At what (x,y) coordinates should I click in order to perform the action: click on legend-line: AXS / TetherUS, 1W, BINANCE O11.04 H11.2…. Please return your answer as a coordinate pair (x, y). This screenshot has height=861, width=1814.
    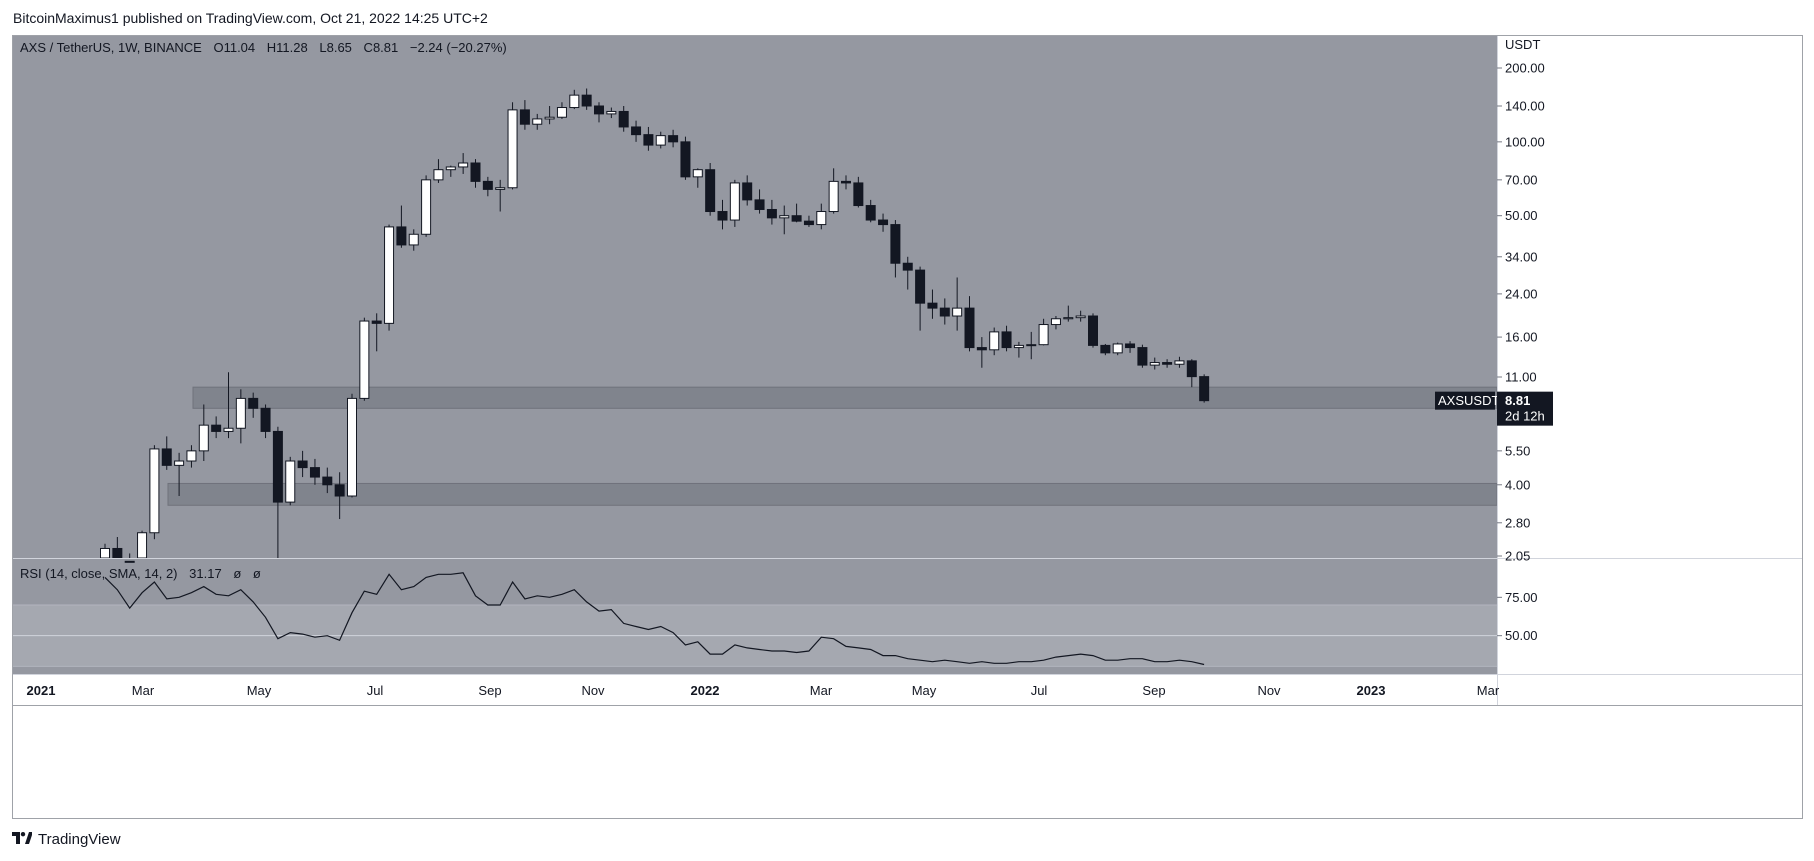
    Looking at the image, I should click on (263, 47).